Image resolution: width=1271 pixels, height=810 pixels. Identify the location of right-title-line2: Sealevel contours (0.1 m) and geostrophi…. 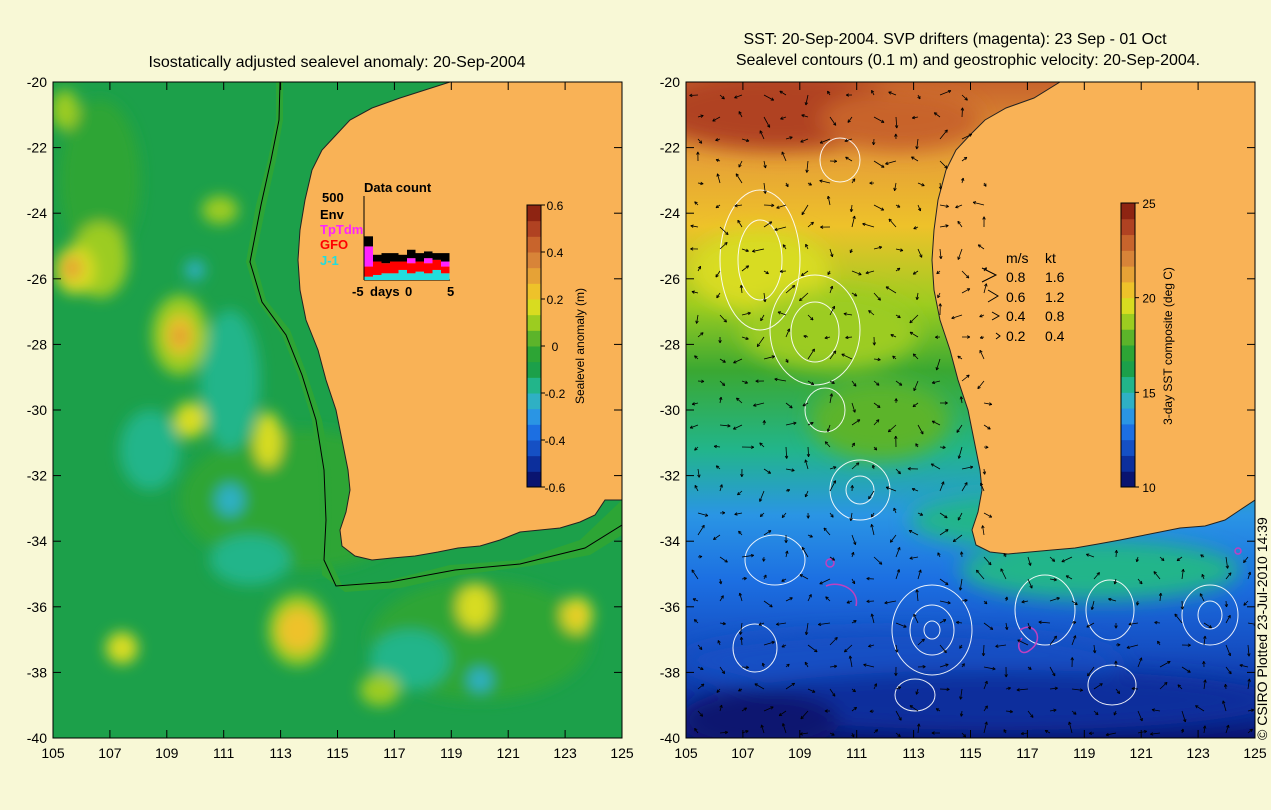
(968, 60).